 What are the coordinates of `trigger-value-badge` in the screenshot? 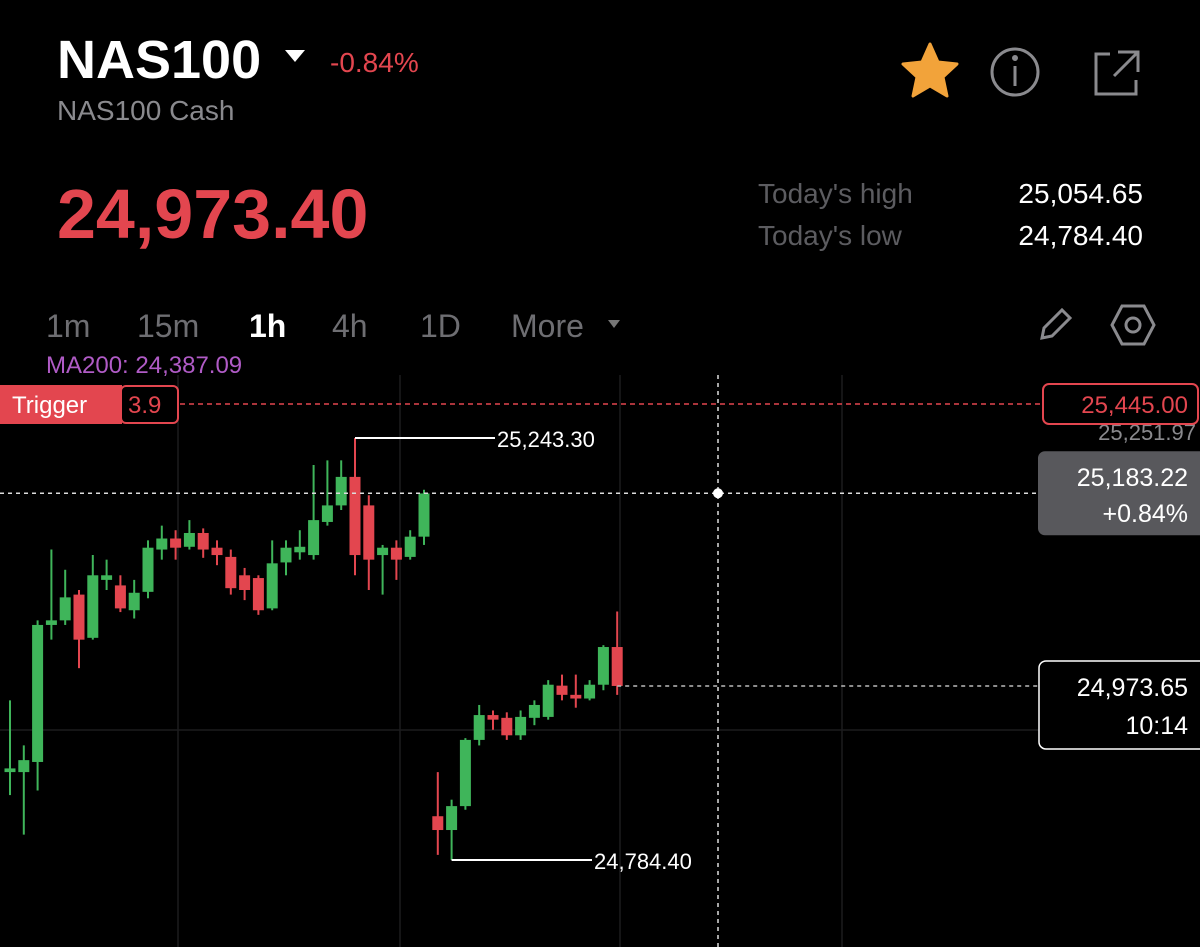 It's located at (149, 404).